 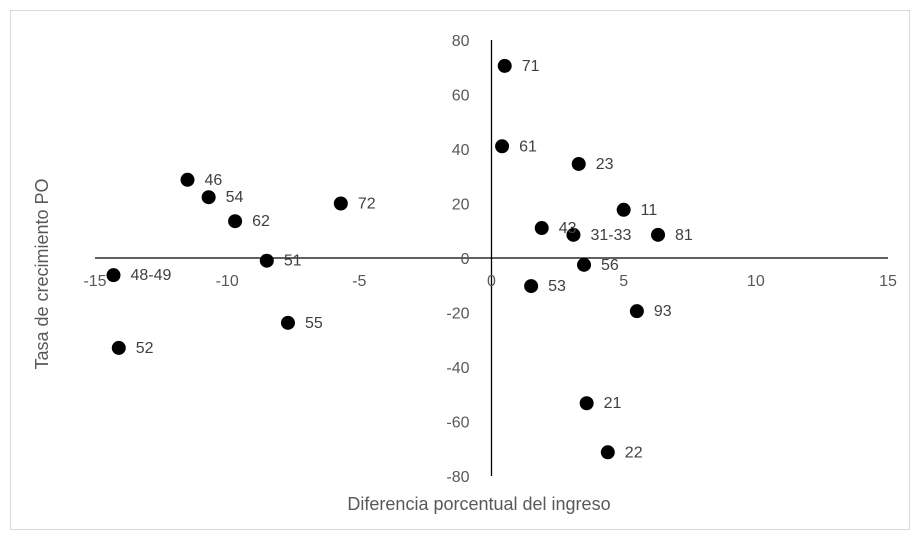 I want to click on y-tick-label: 80, so click(x=461, y=41).